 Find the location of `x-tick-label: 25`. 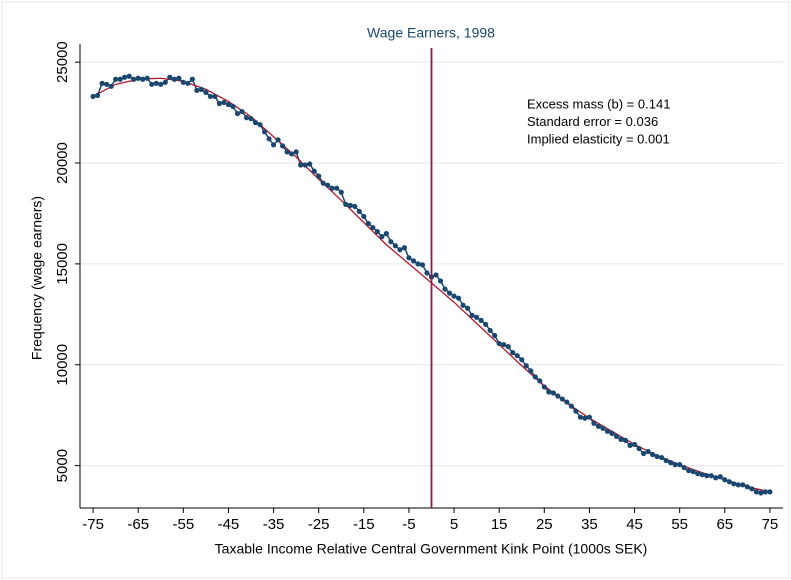

x-tick-label: 25 is located at coordinates (544, 524).